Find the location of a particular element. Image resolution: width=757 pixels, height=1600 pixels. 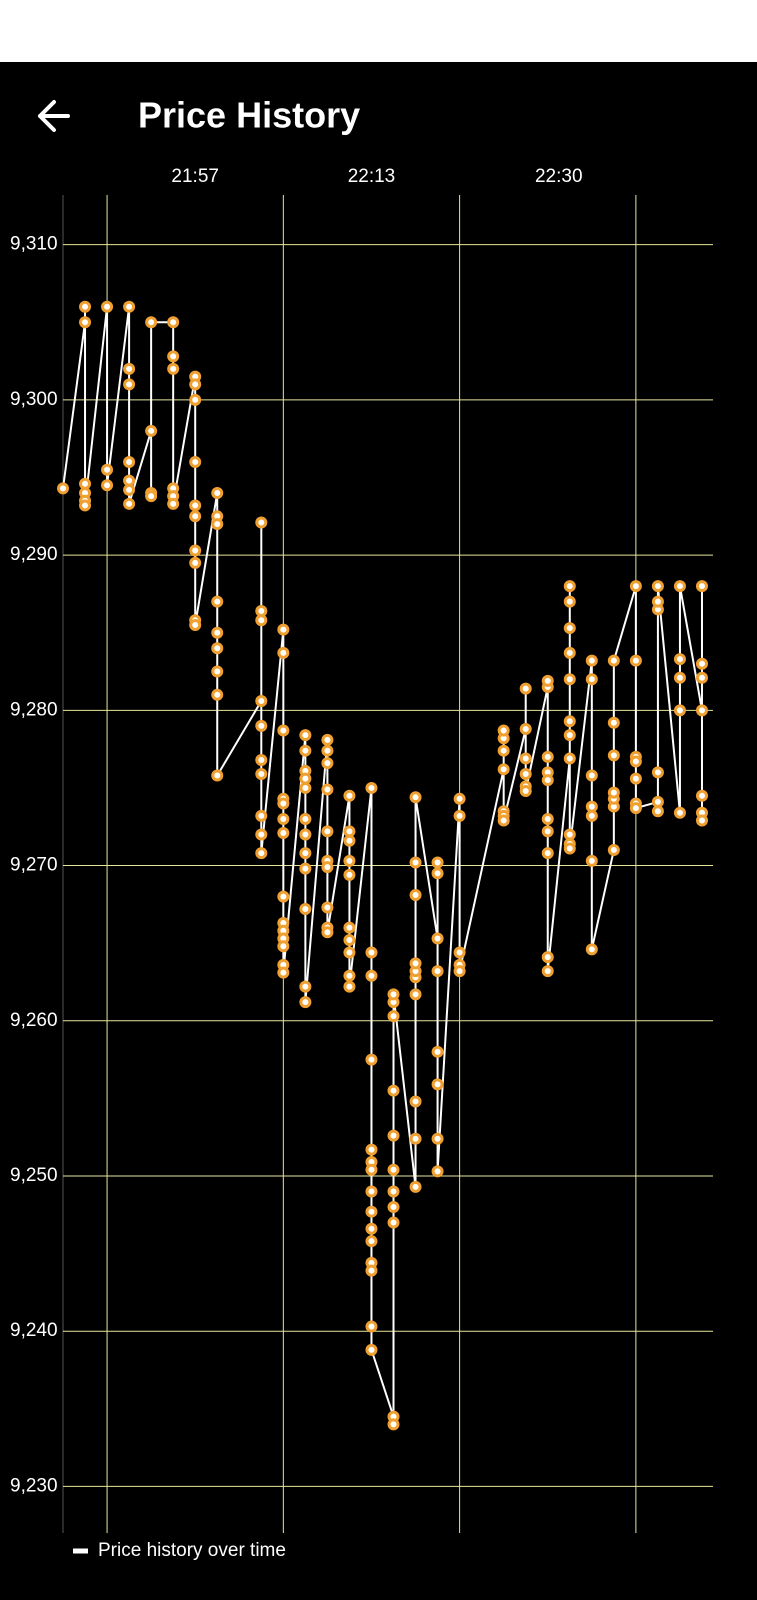

x-tick-label: 21:57 is located at coordinates (195, 176).